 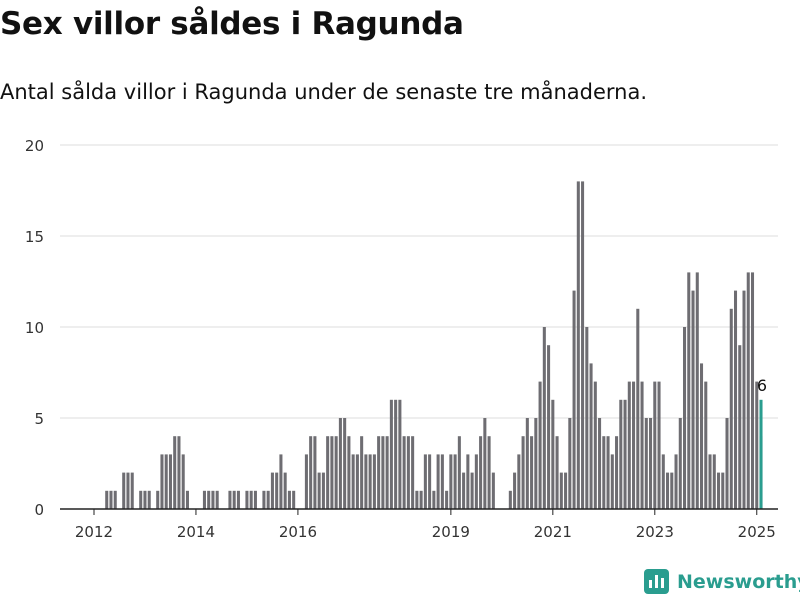 I want to click on x-tick-label: 2016, so click(x=298, y=532).